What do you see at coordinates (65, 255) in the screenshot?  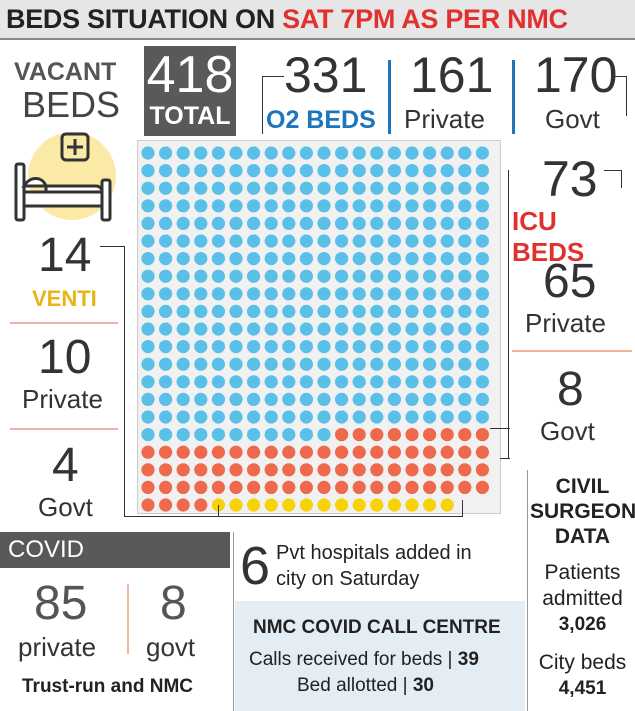 I see `venti-value: 14` at bounding box center [65, 255].